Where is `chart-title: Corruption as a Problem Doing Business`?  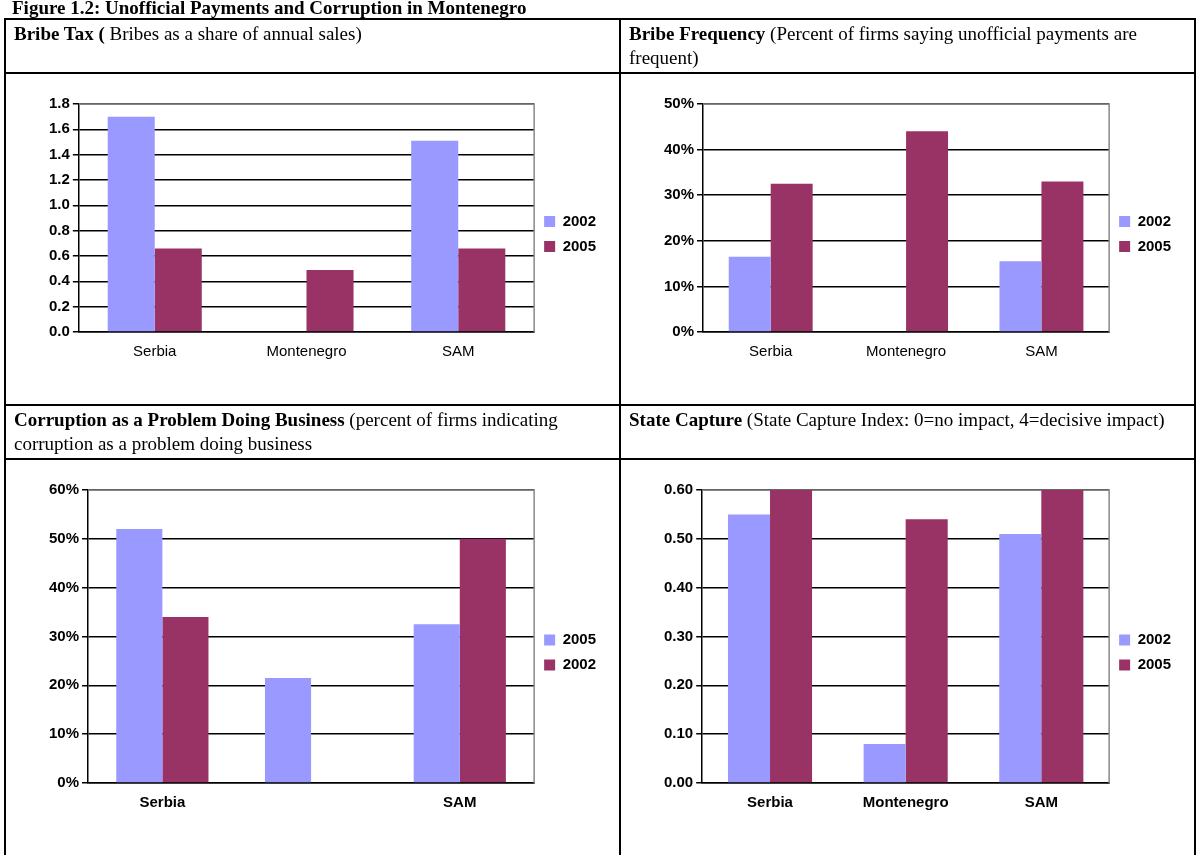
chart-title: Corruption as a Problem Doing Business is located at coordinates (179, 419).